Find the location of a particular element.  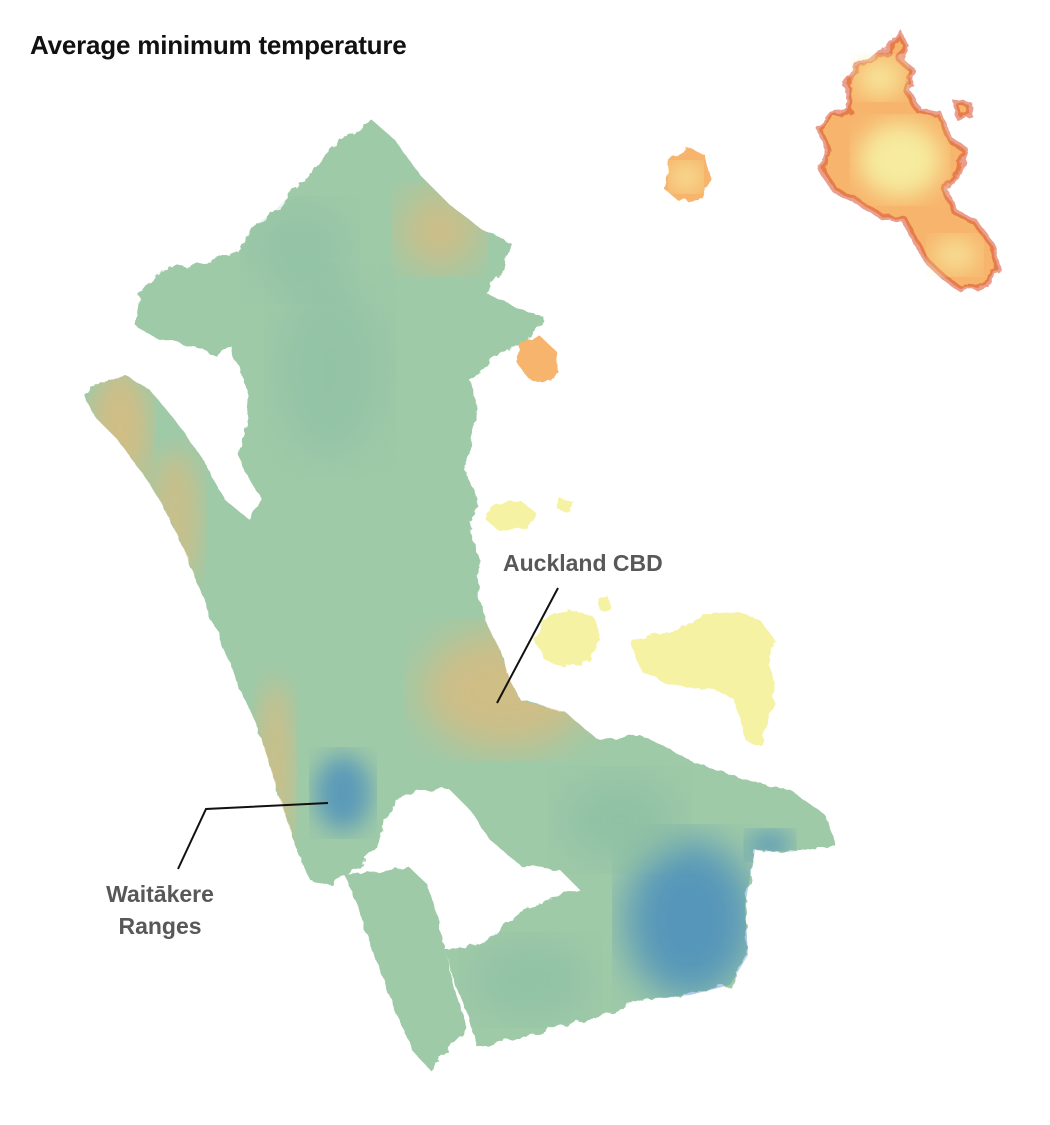

waitakere-ranges-label: Waitākere Ranges is located at coordinates (160, 910).